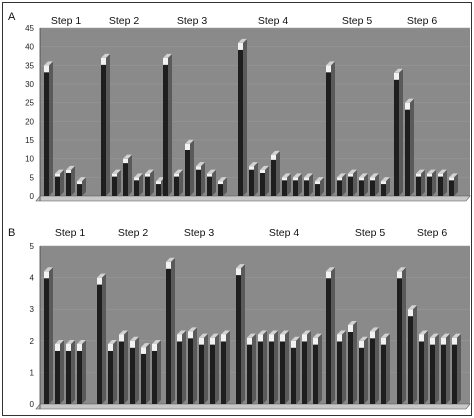 This screenshot has height=418, width=474. Describe the element at coordinates (32, 177) in the screenshot. I see `panel-a-ytick-label: 5` at that location.